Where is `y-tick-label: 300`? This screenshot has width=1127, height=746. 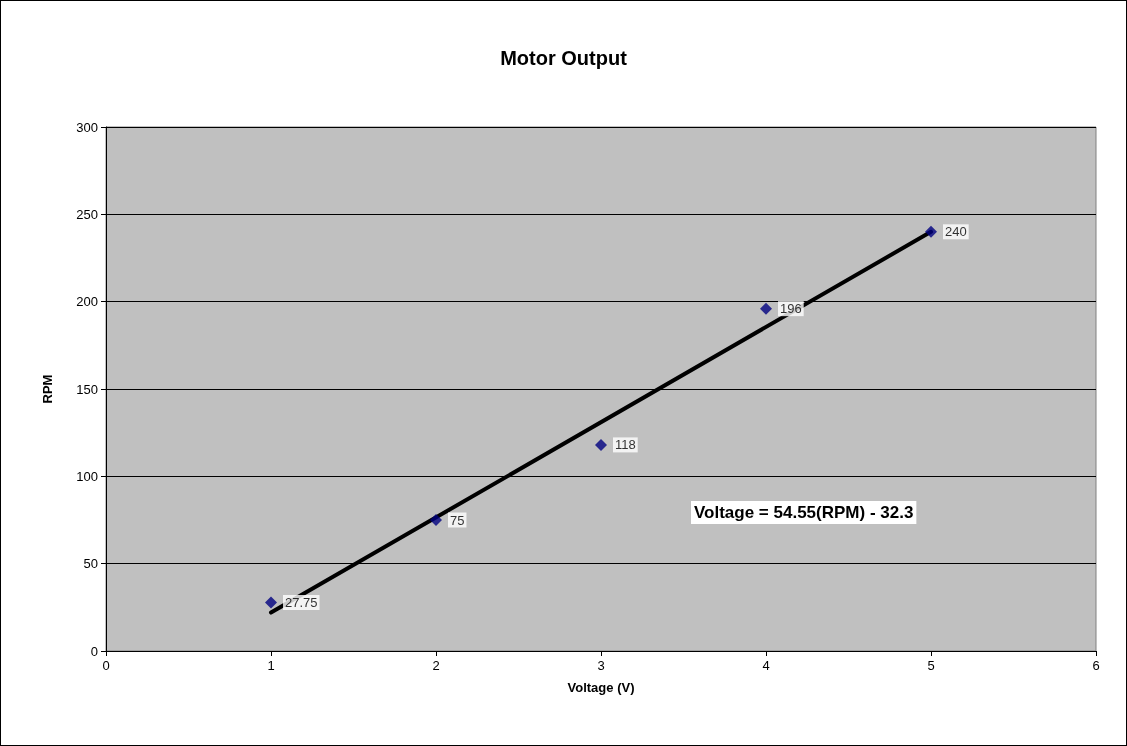
y-tick-label: 300 is located at coordinates (87, 127).